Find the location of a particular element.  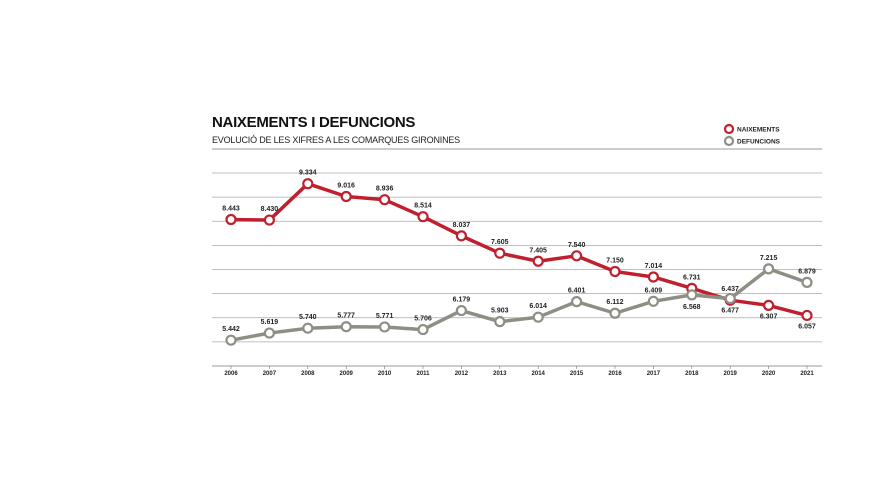

data-label: 7.150 is located at coordinates (615, 261).